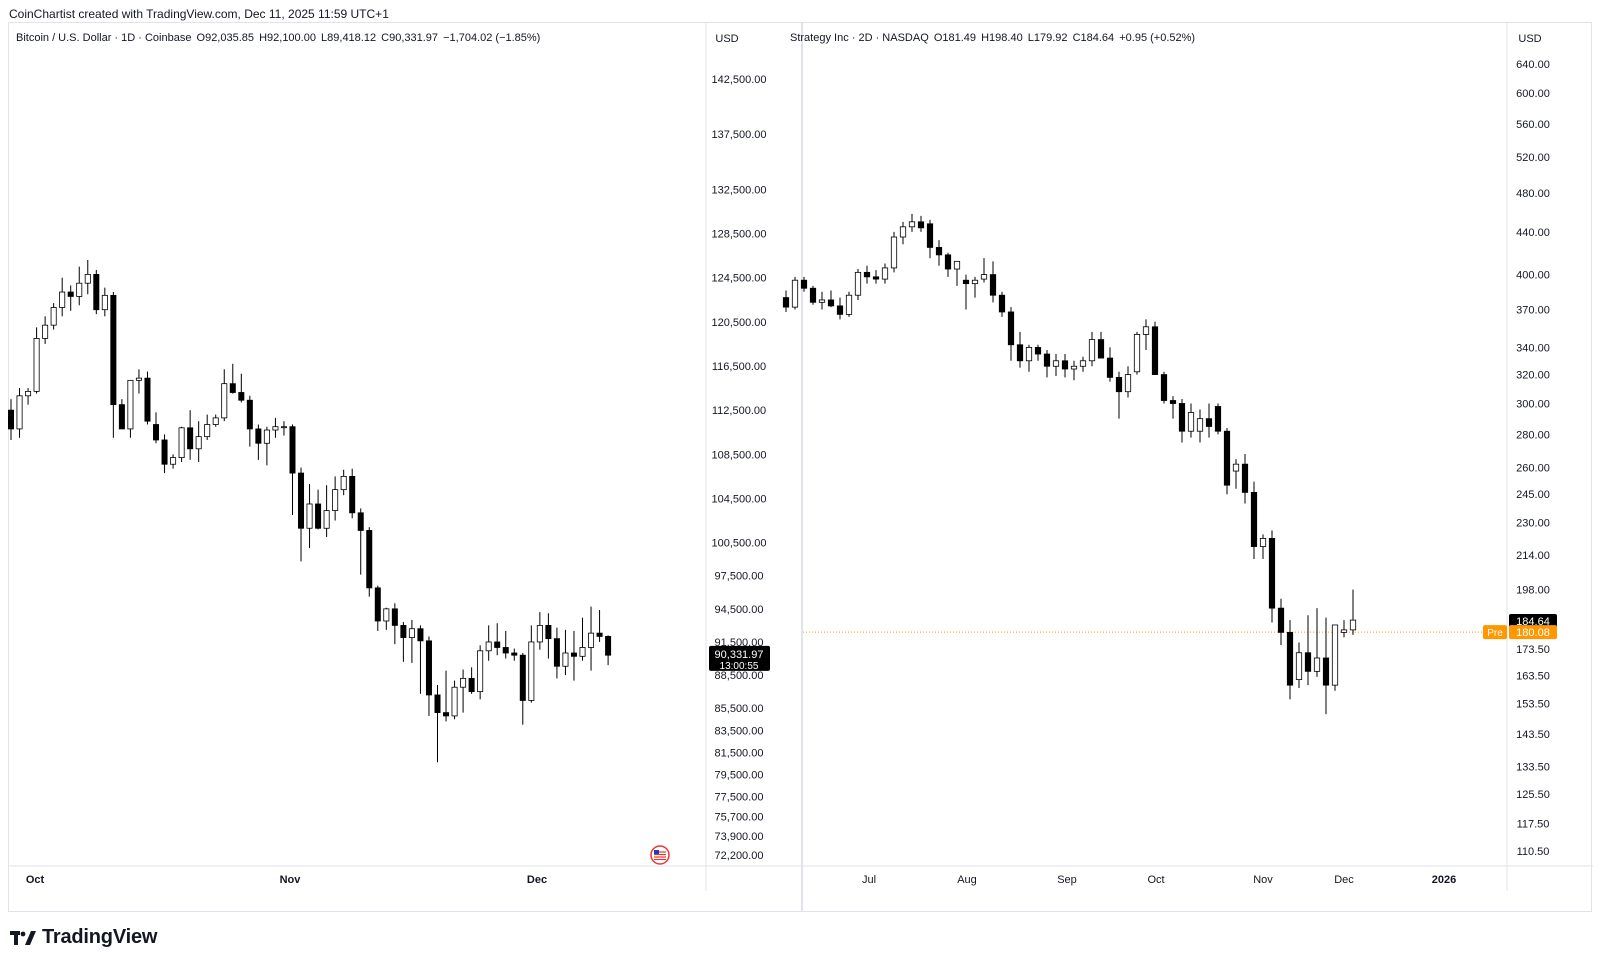  Describe the element at coordinates (1533, 824) in the screenshot. I see `mstr-y-tick-label: 117.50` at that location.